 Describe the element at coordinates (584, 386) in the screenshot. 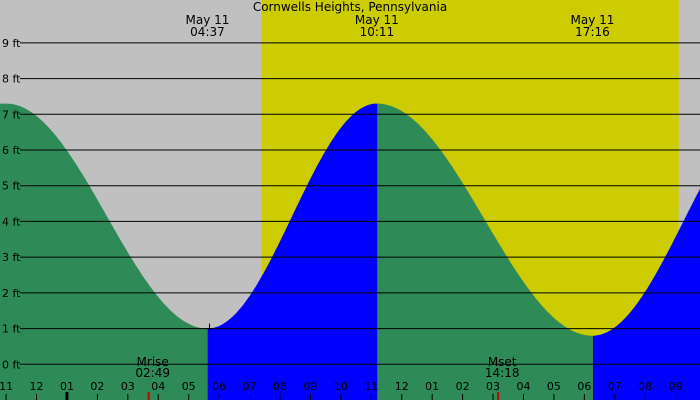

I see `x-hour-label-19: 06` at that location.